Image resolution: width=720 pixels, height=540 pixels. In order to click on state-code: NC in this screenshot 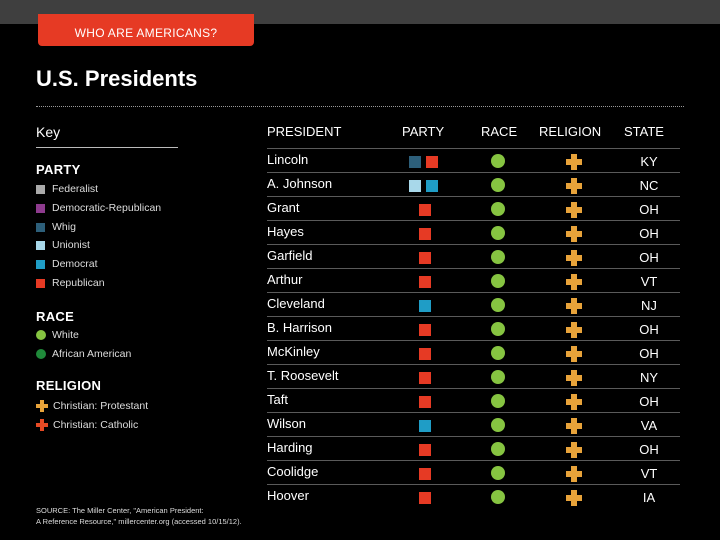, I will do `click(649, 185)`.